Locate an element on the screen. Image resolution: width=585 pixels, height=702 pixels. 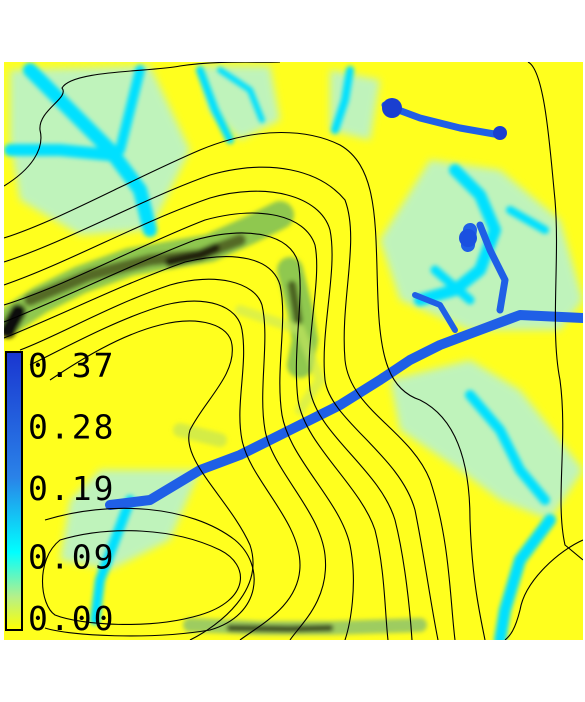
colorbar-tick-labels: 0.37 0.28 0.19 0.09 0.00 is located at coordinates (71, 492).